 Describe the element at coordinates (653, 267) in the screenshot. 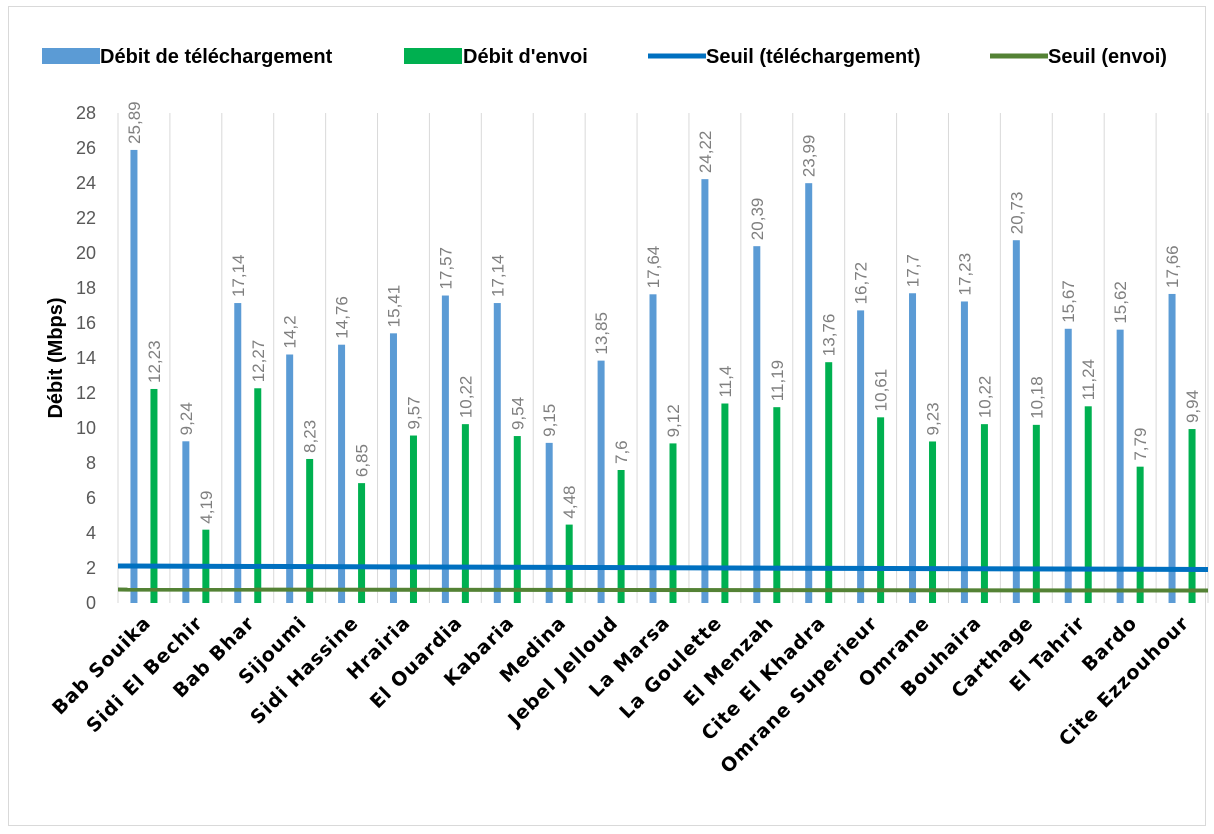

I see `data-label-download-10: 17,64` at that location.